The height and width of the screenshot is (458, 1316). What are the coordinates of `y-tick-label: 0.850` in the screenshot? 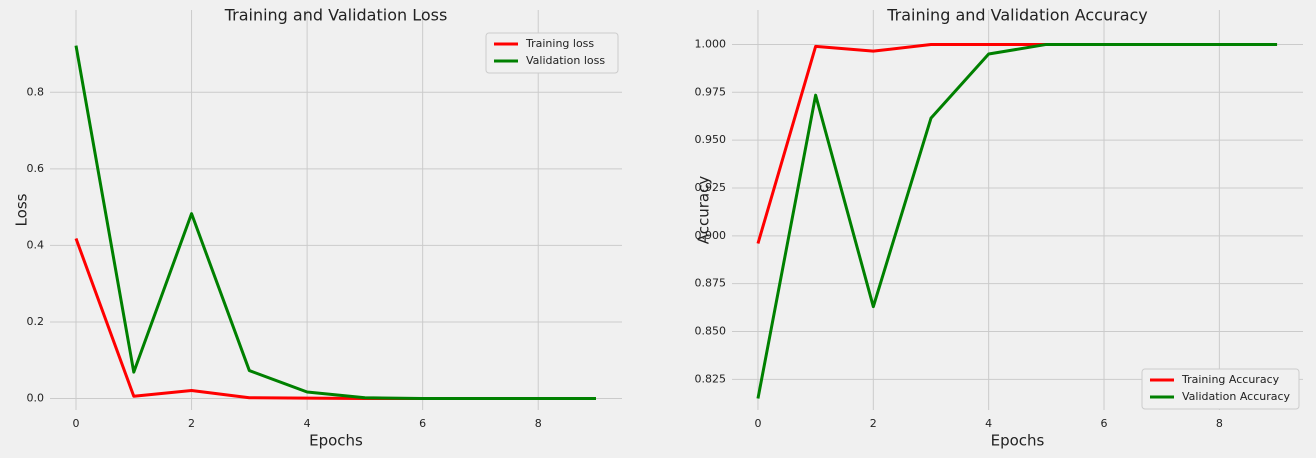 It's located at (711, 331).